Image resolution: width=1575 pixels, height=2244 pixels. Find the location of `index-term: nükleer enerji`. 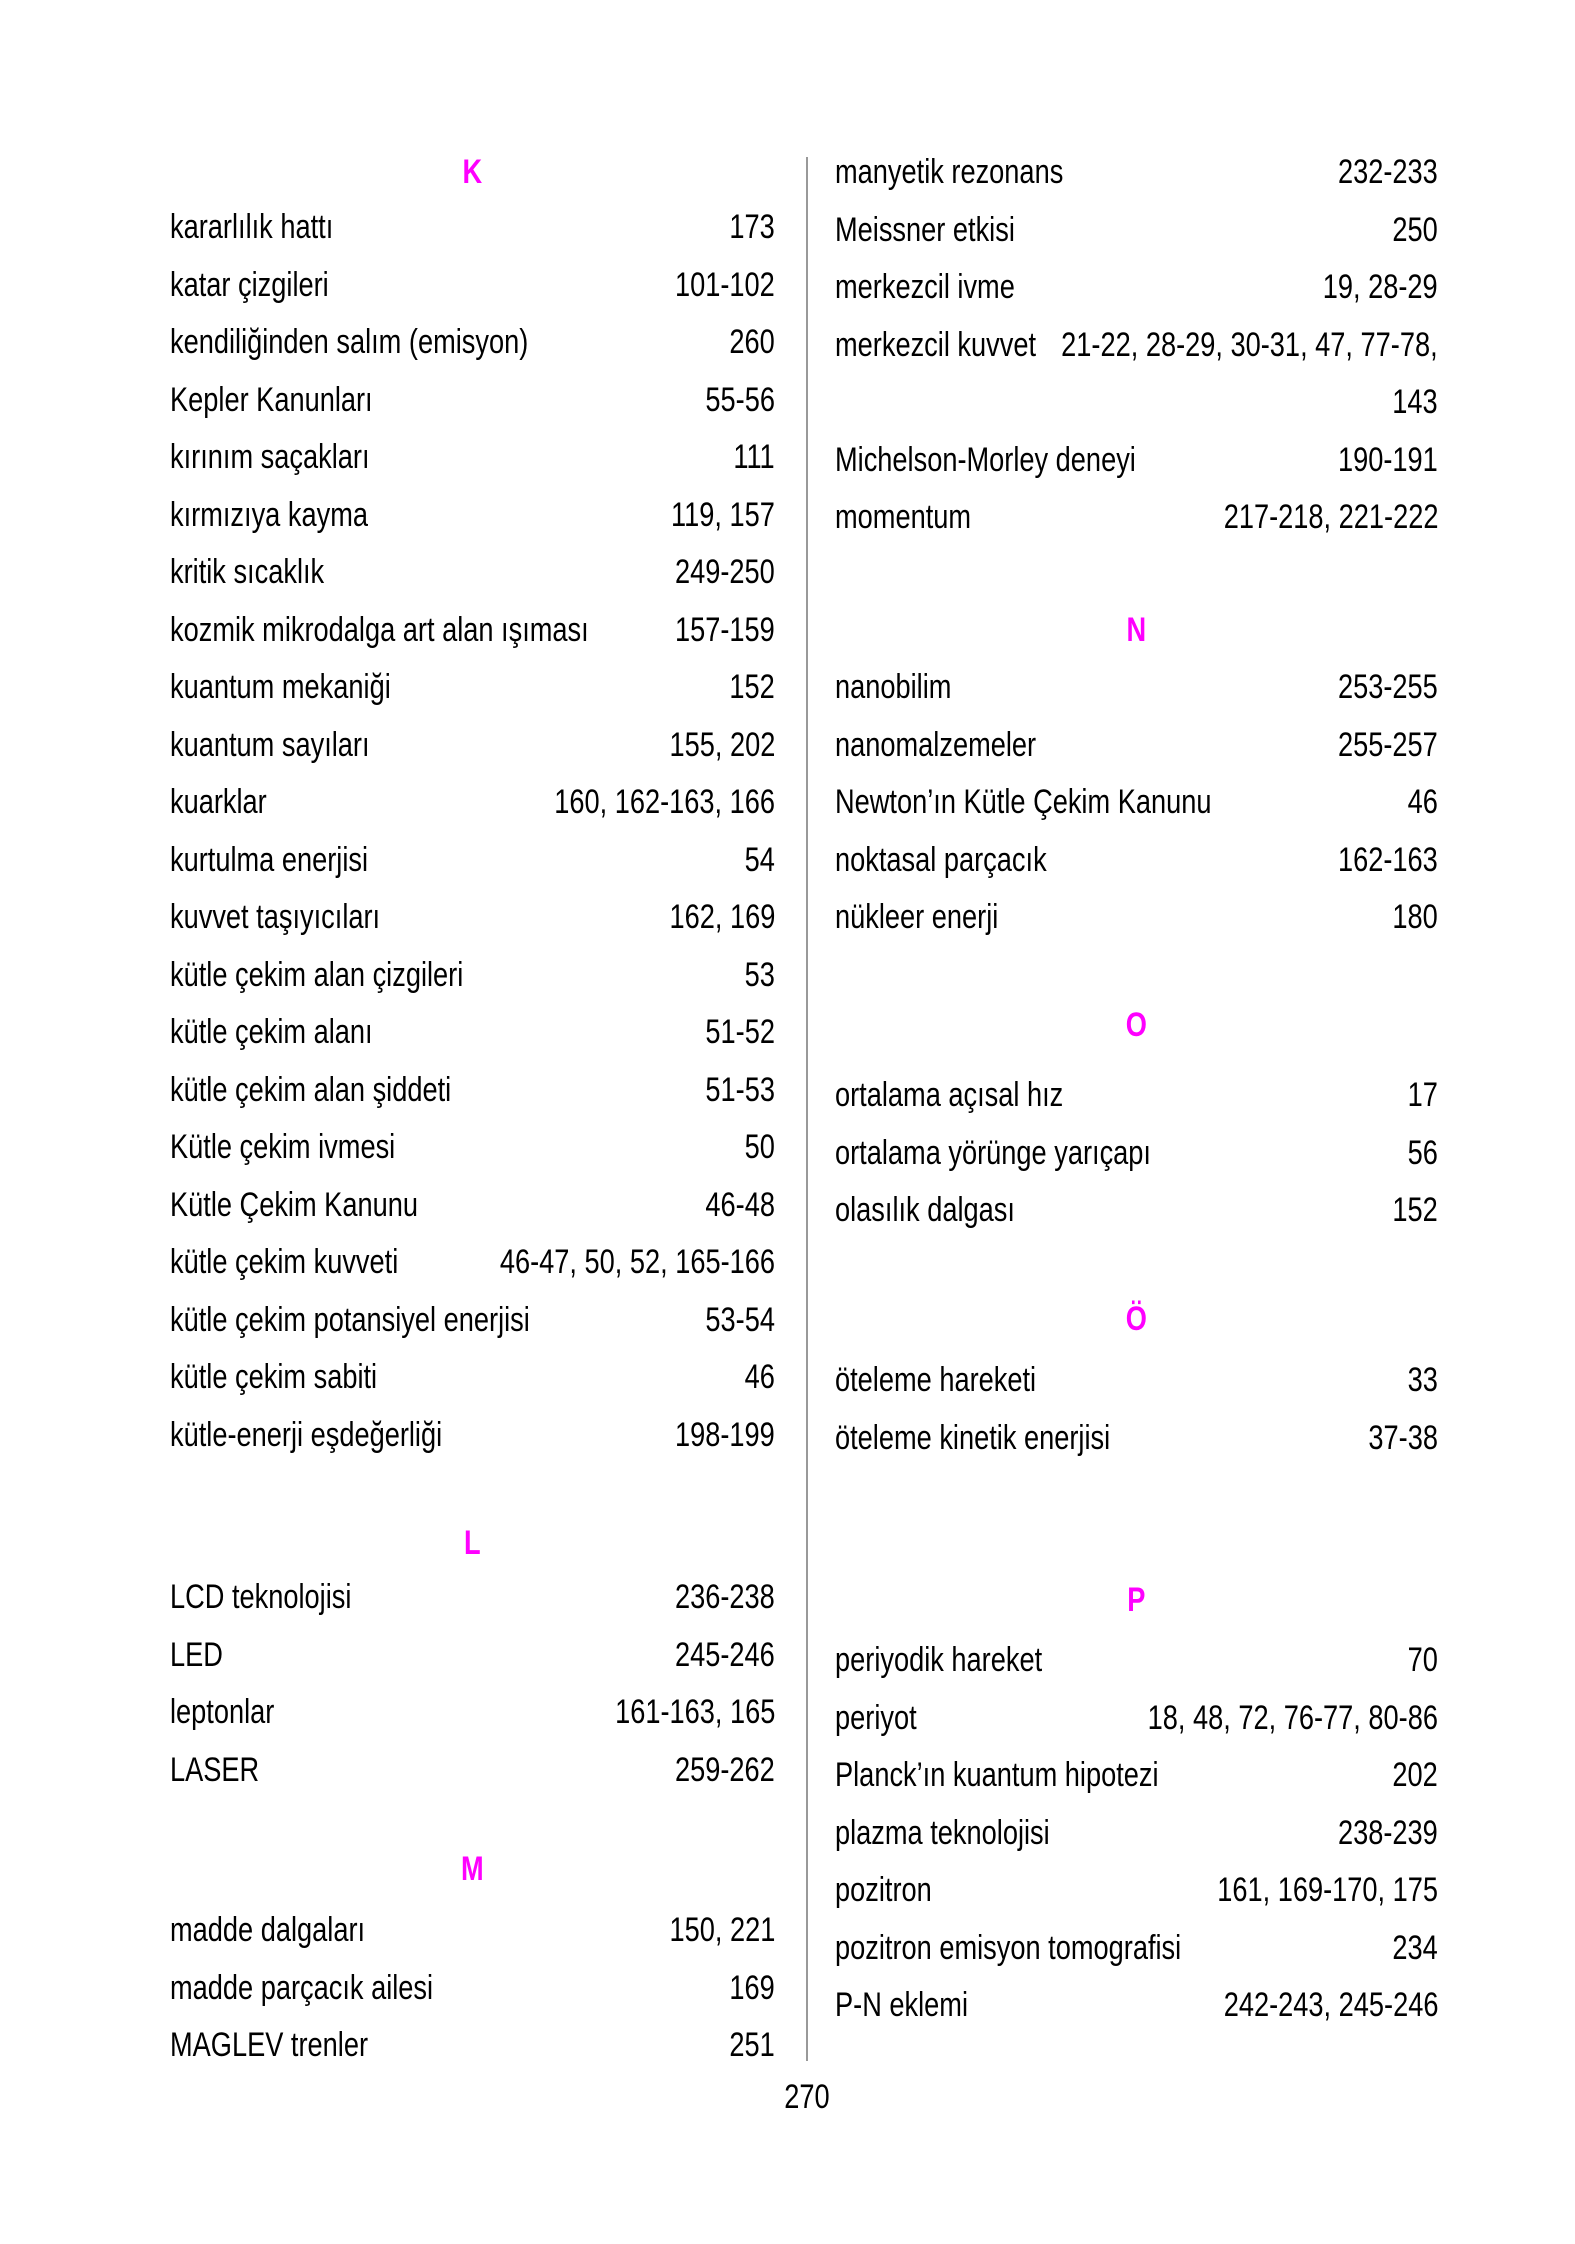

index-term: nükleer enerji is located at coordinates (917, 917).